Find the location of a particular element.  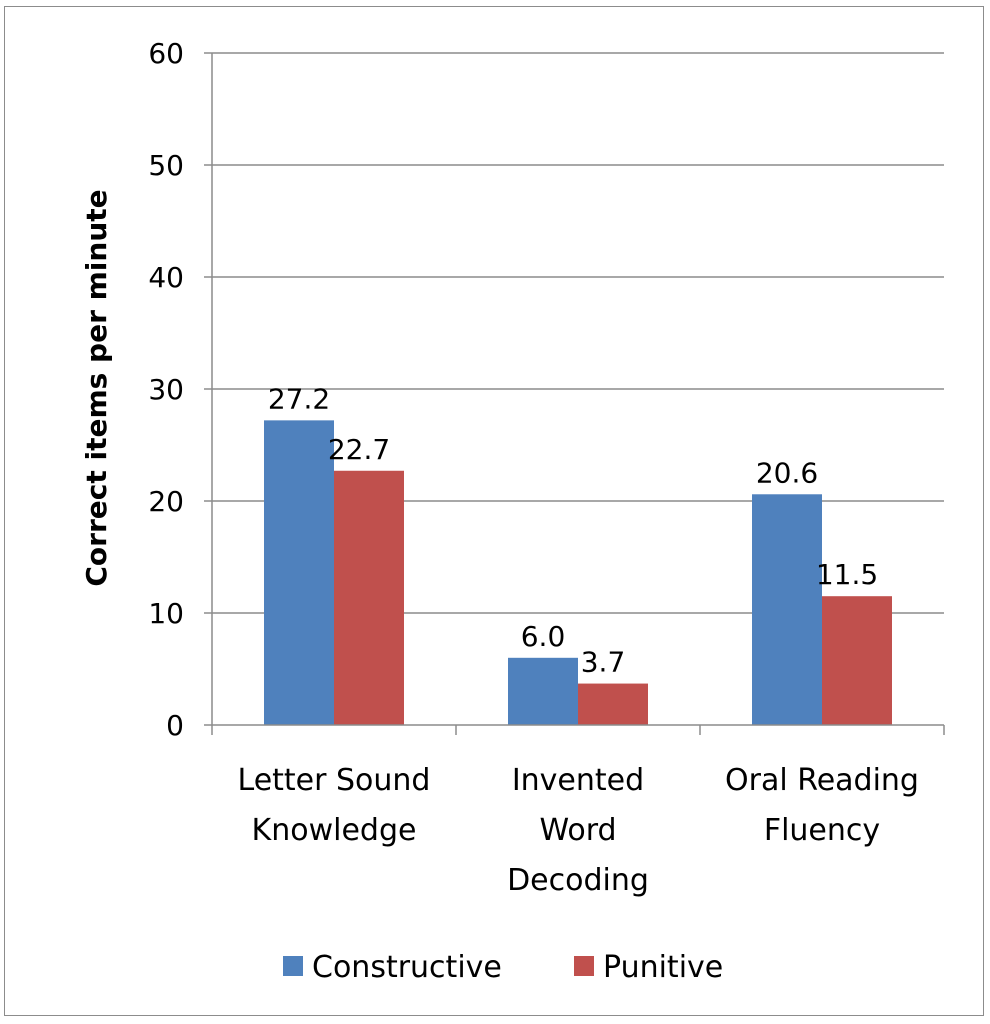

x-category-label: Oral Reading is located at coordinates (822, 780).